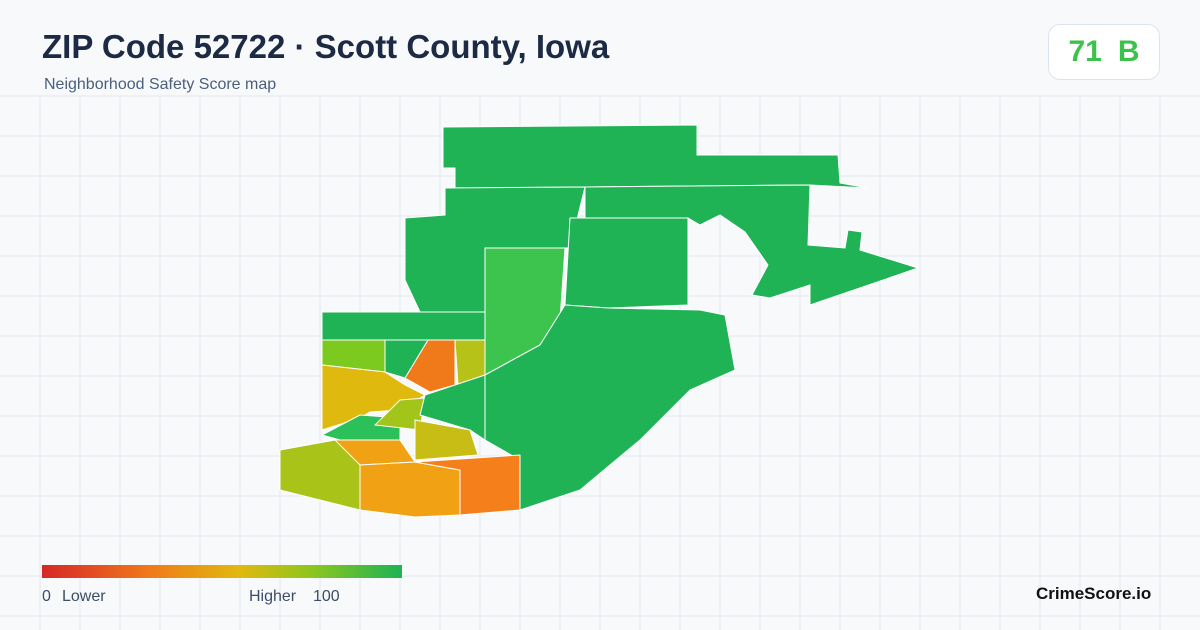 This screenshot has width=1200, height=630. Describe the element at coordinates (273, 596) in the screenshot. I see `legend-max-label: Higher` at that location.